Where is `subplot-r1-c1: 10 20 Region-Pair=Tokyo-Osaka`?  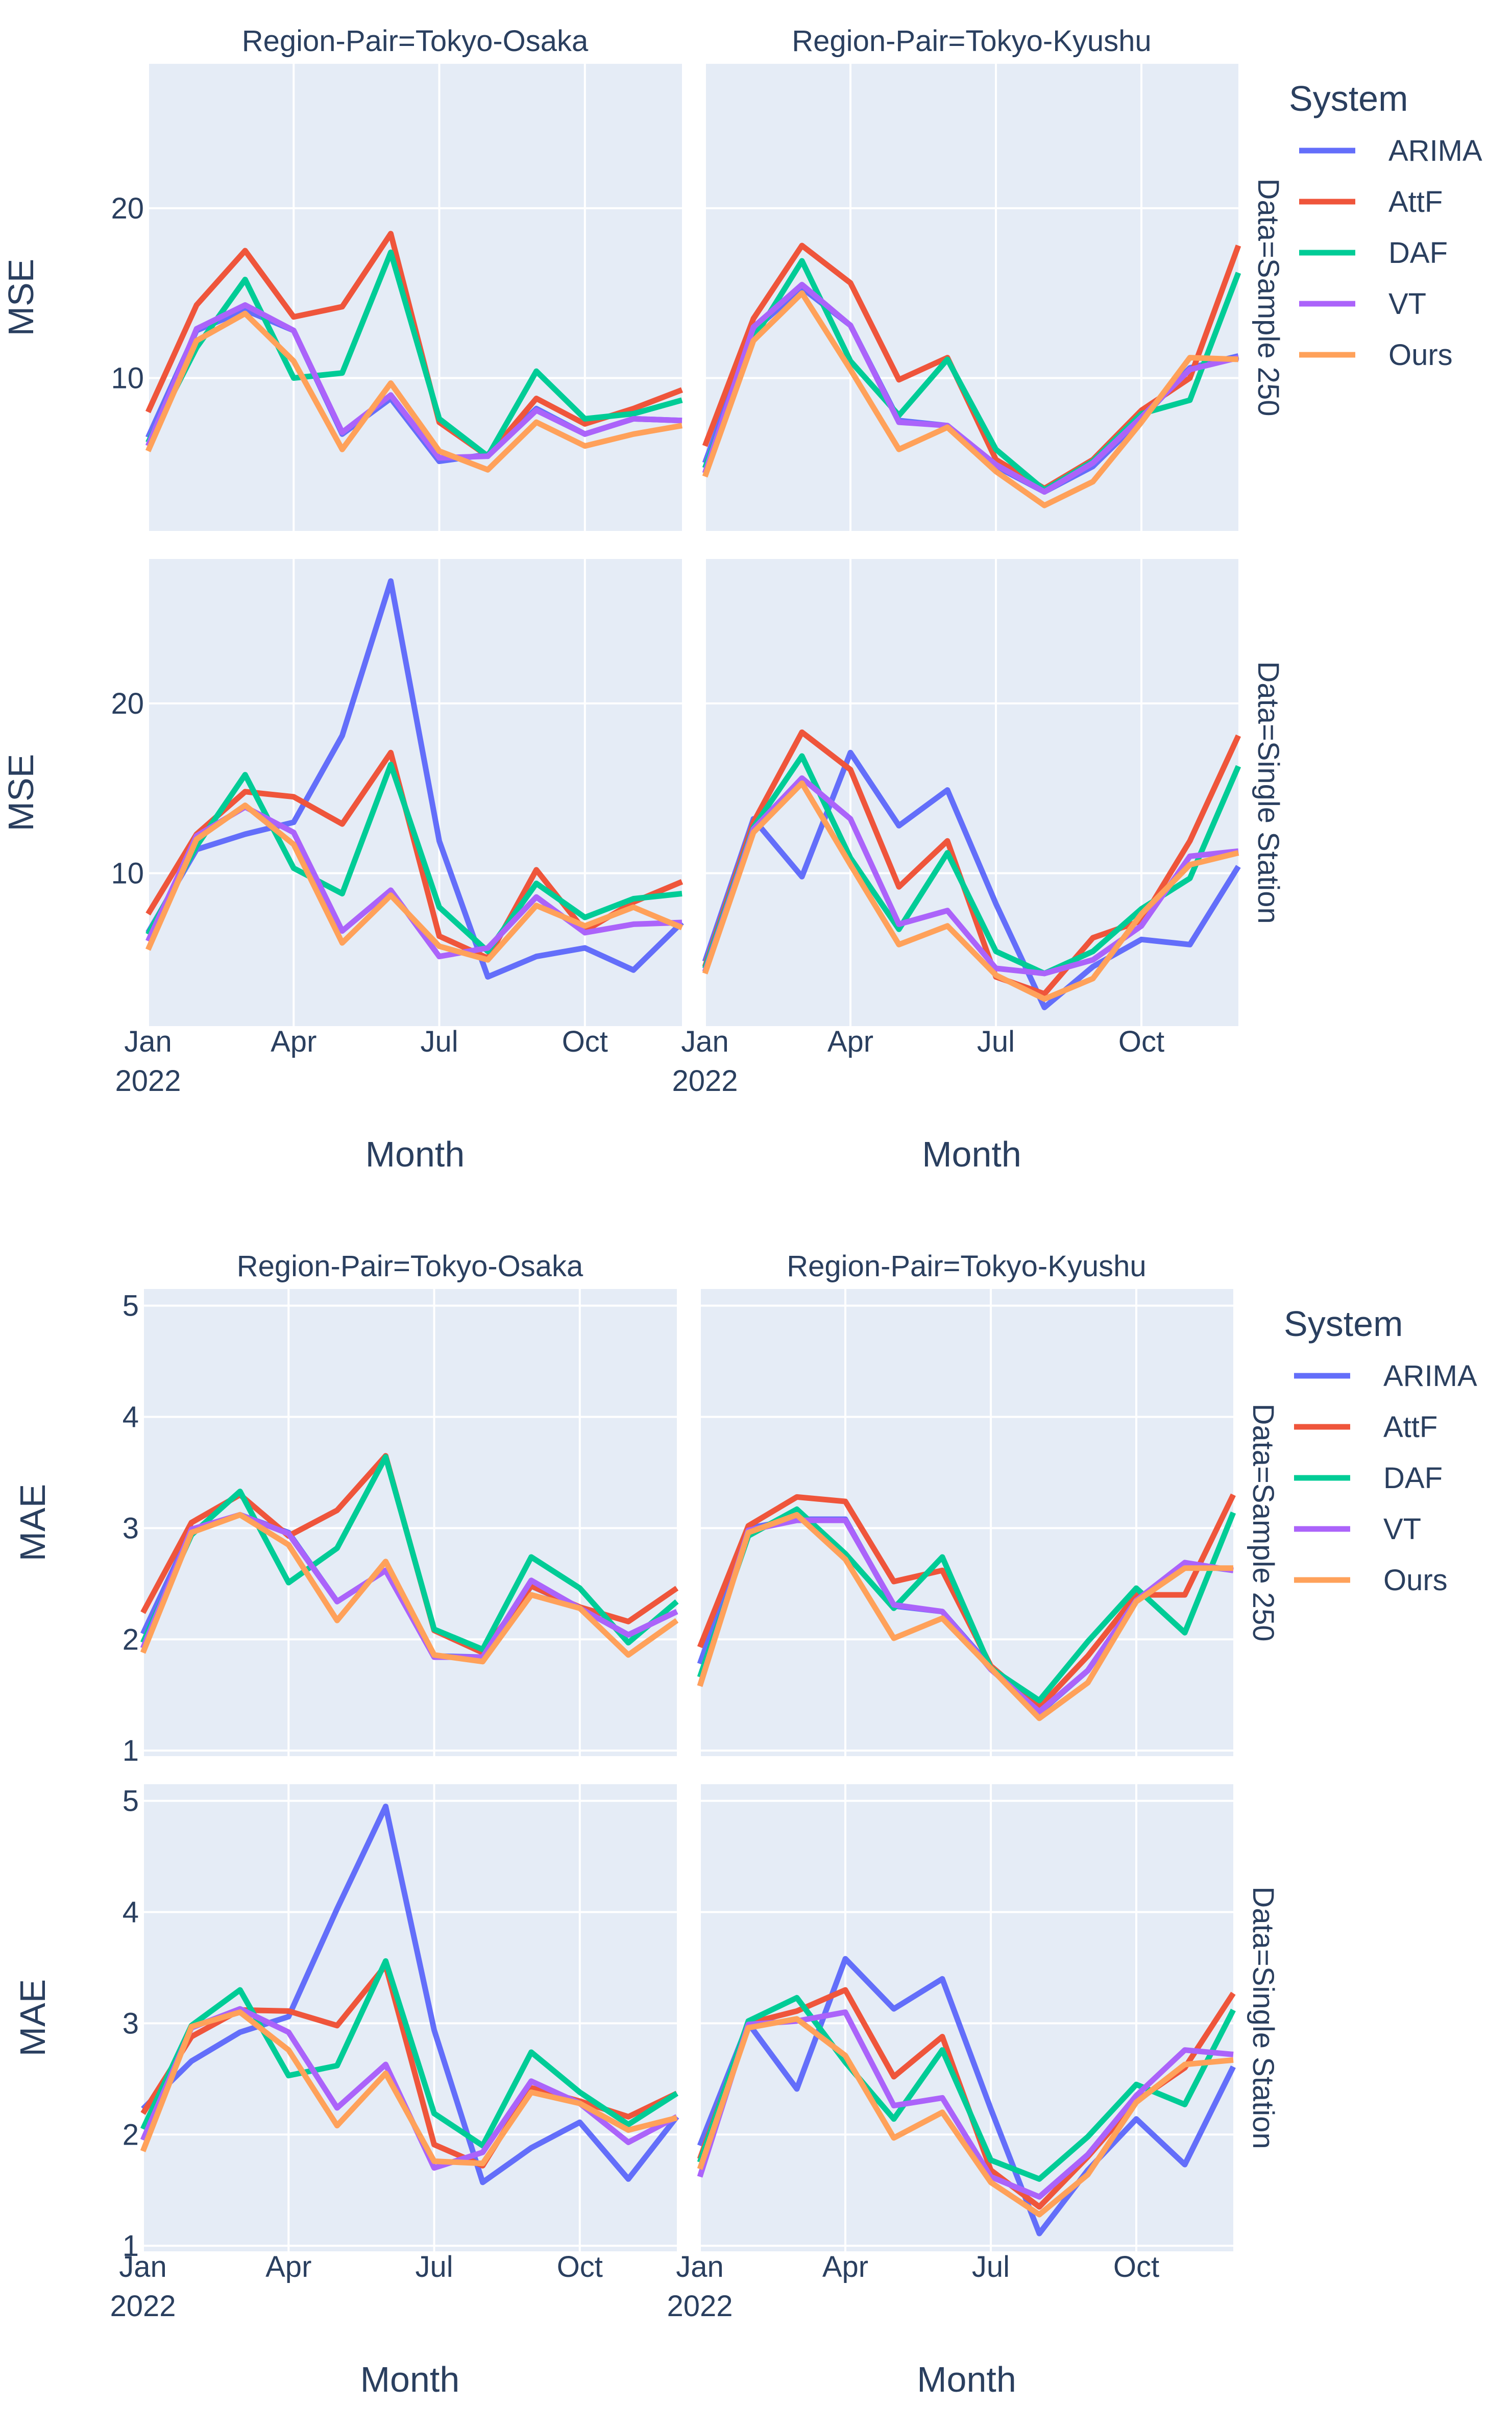
subplot-r1-c1: 10 20 Region-Pair=Tokyo-Osaka is located at coordinates (397, 278).